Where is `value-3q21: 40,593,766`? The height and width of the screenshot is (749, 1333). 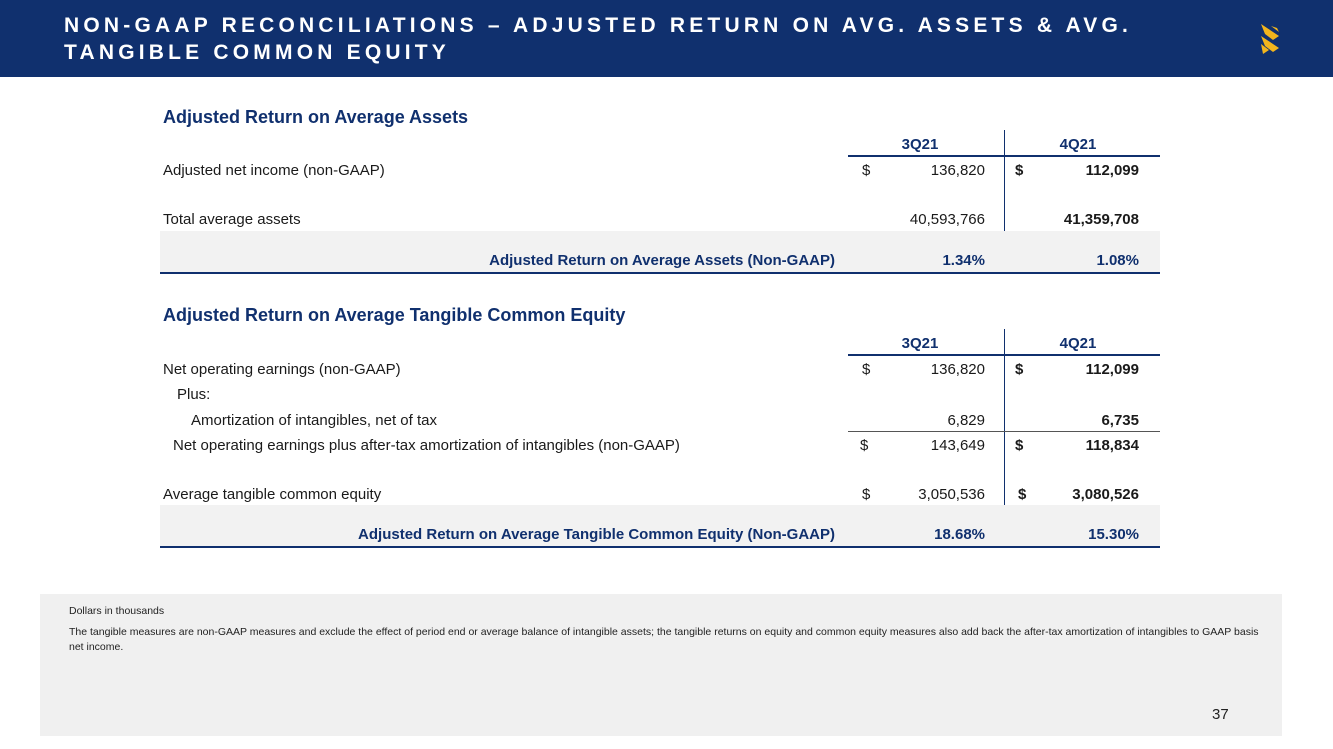
value-3q21: 40,593,766 is located at coordinates (947, 219).